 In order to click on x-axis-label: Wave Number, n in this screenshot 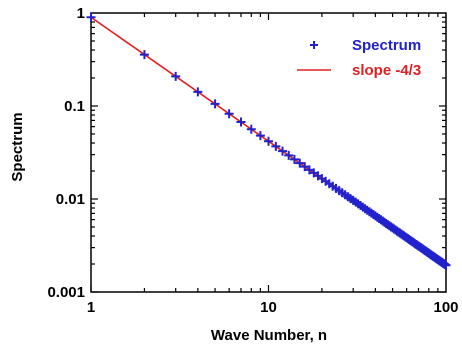, I will do `click(269, 335)`.